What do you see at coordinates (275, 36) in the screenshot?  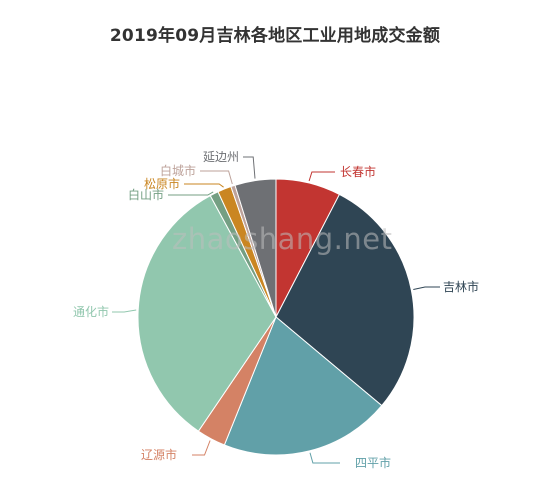 I see `chart-title: 2019年09月吉林各地区工业用地成交金额` at bounding box center [275, 36].